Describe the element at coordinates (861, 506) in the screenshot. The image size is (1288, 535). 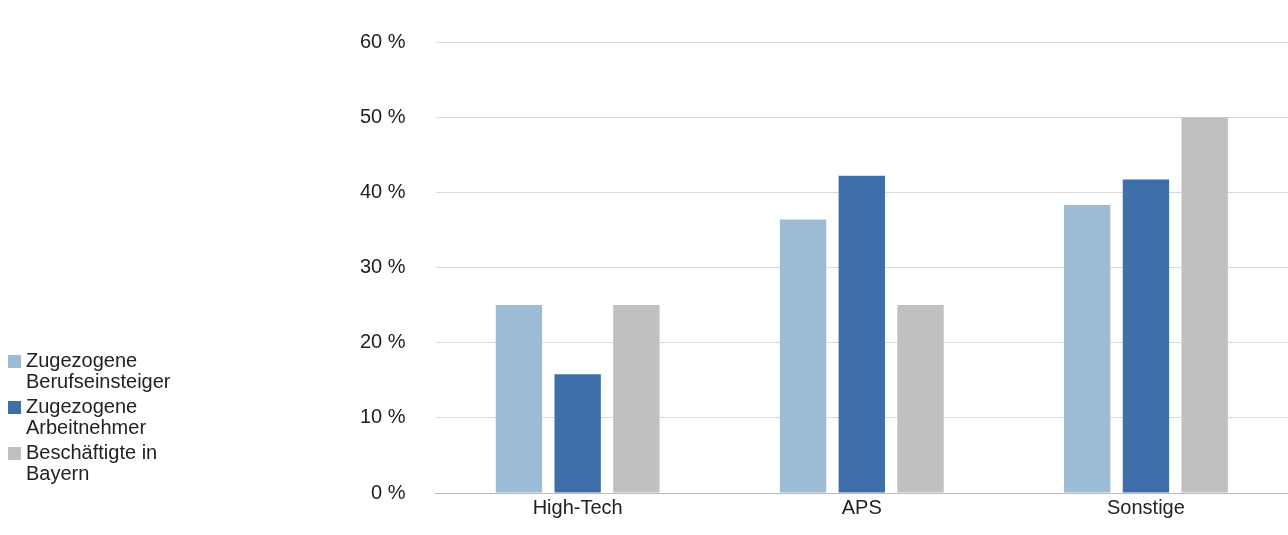
I see `x-tick-label: APS` at that location.